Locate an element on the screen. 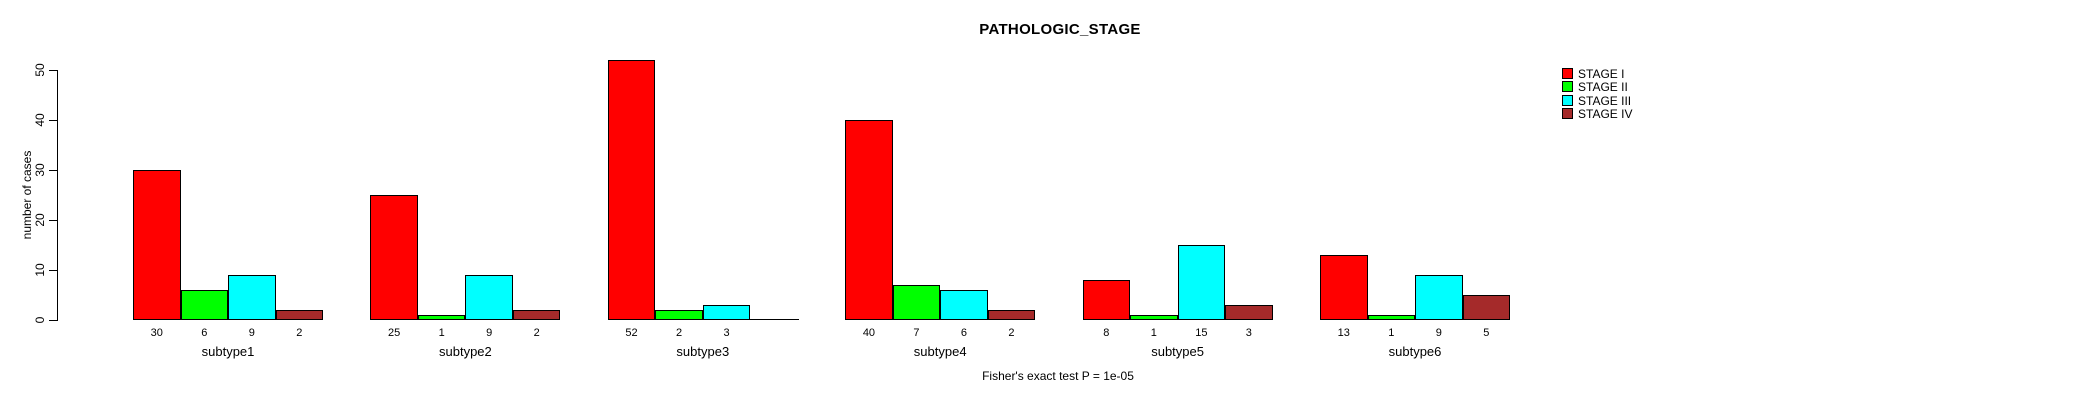  bar-stage-iv-subtype4 is located at coordinates (1011, 315).